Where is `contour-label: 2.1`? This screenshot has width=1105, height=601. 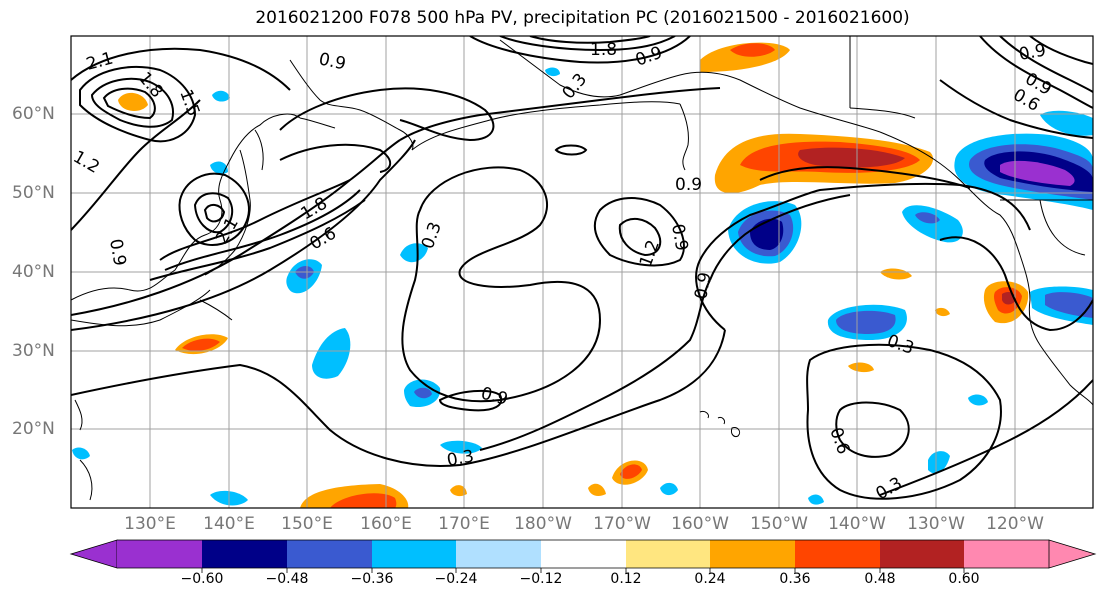
contour-label: 2.1 is located at coordinates (227, 230).